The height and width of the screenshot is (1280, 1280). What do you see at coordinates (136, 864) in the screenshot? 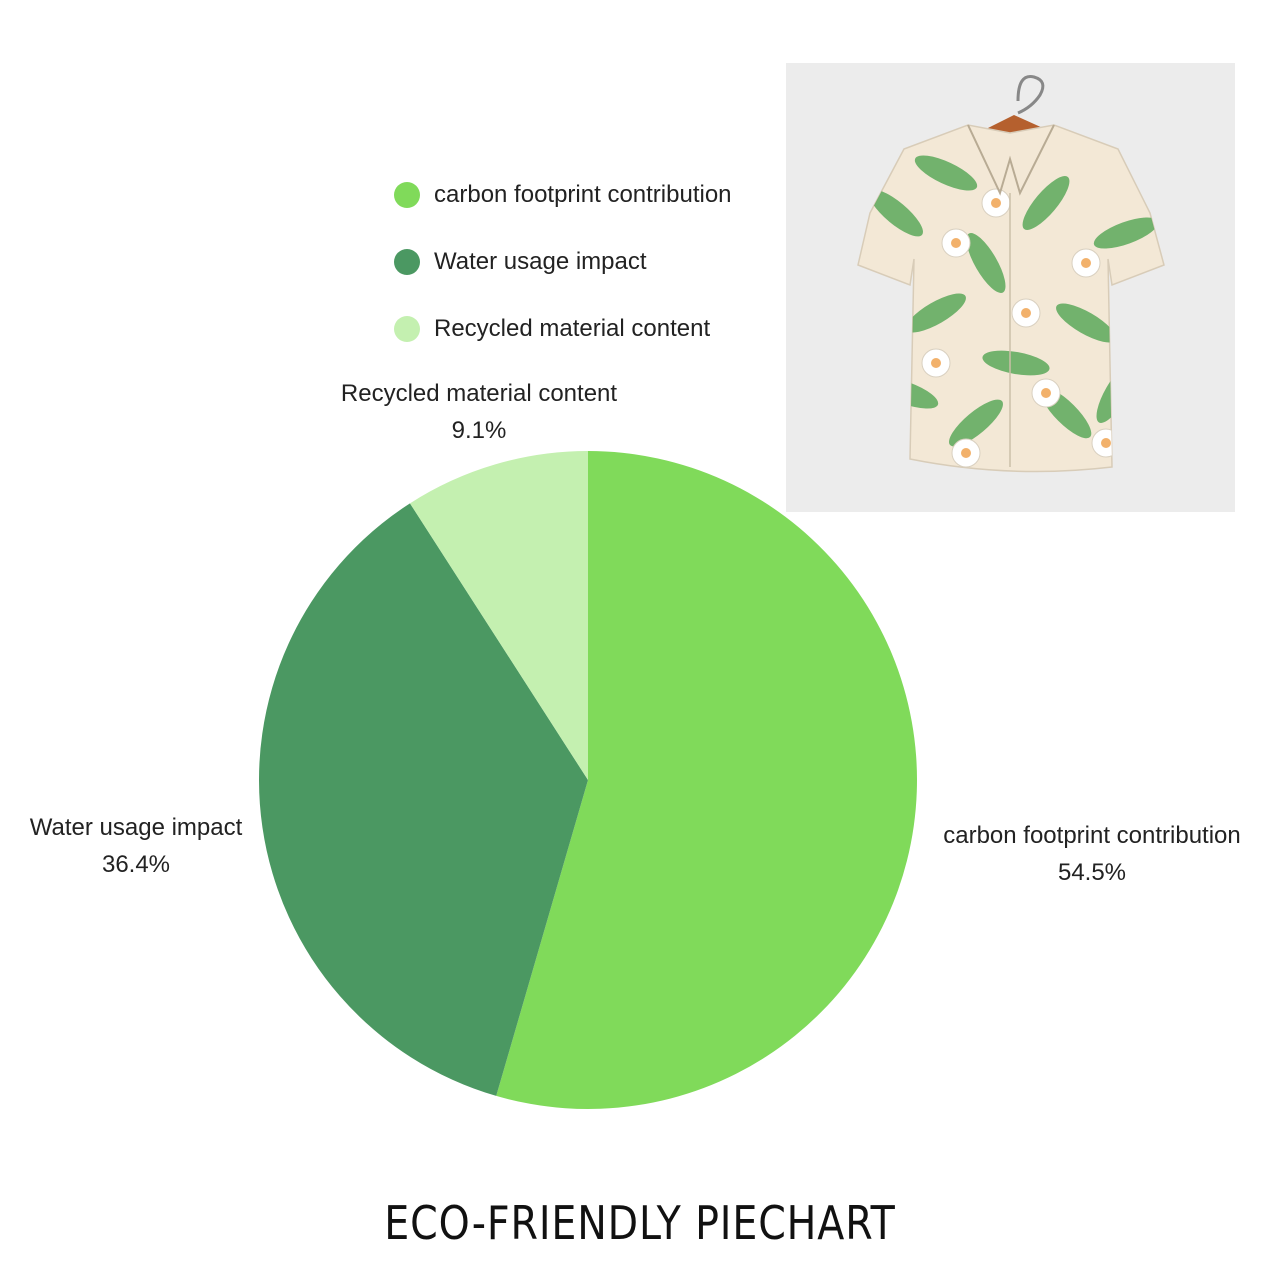
I see `slice-label-water-value: 36.4%` at bounding box center [136, 864].